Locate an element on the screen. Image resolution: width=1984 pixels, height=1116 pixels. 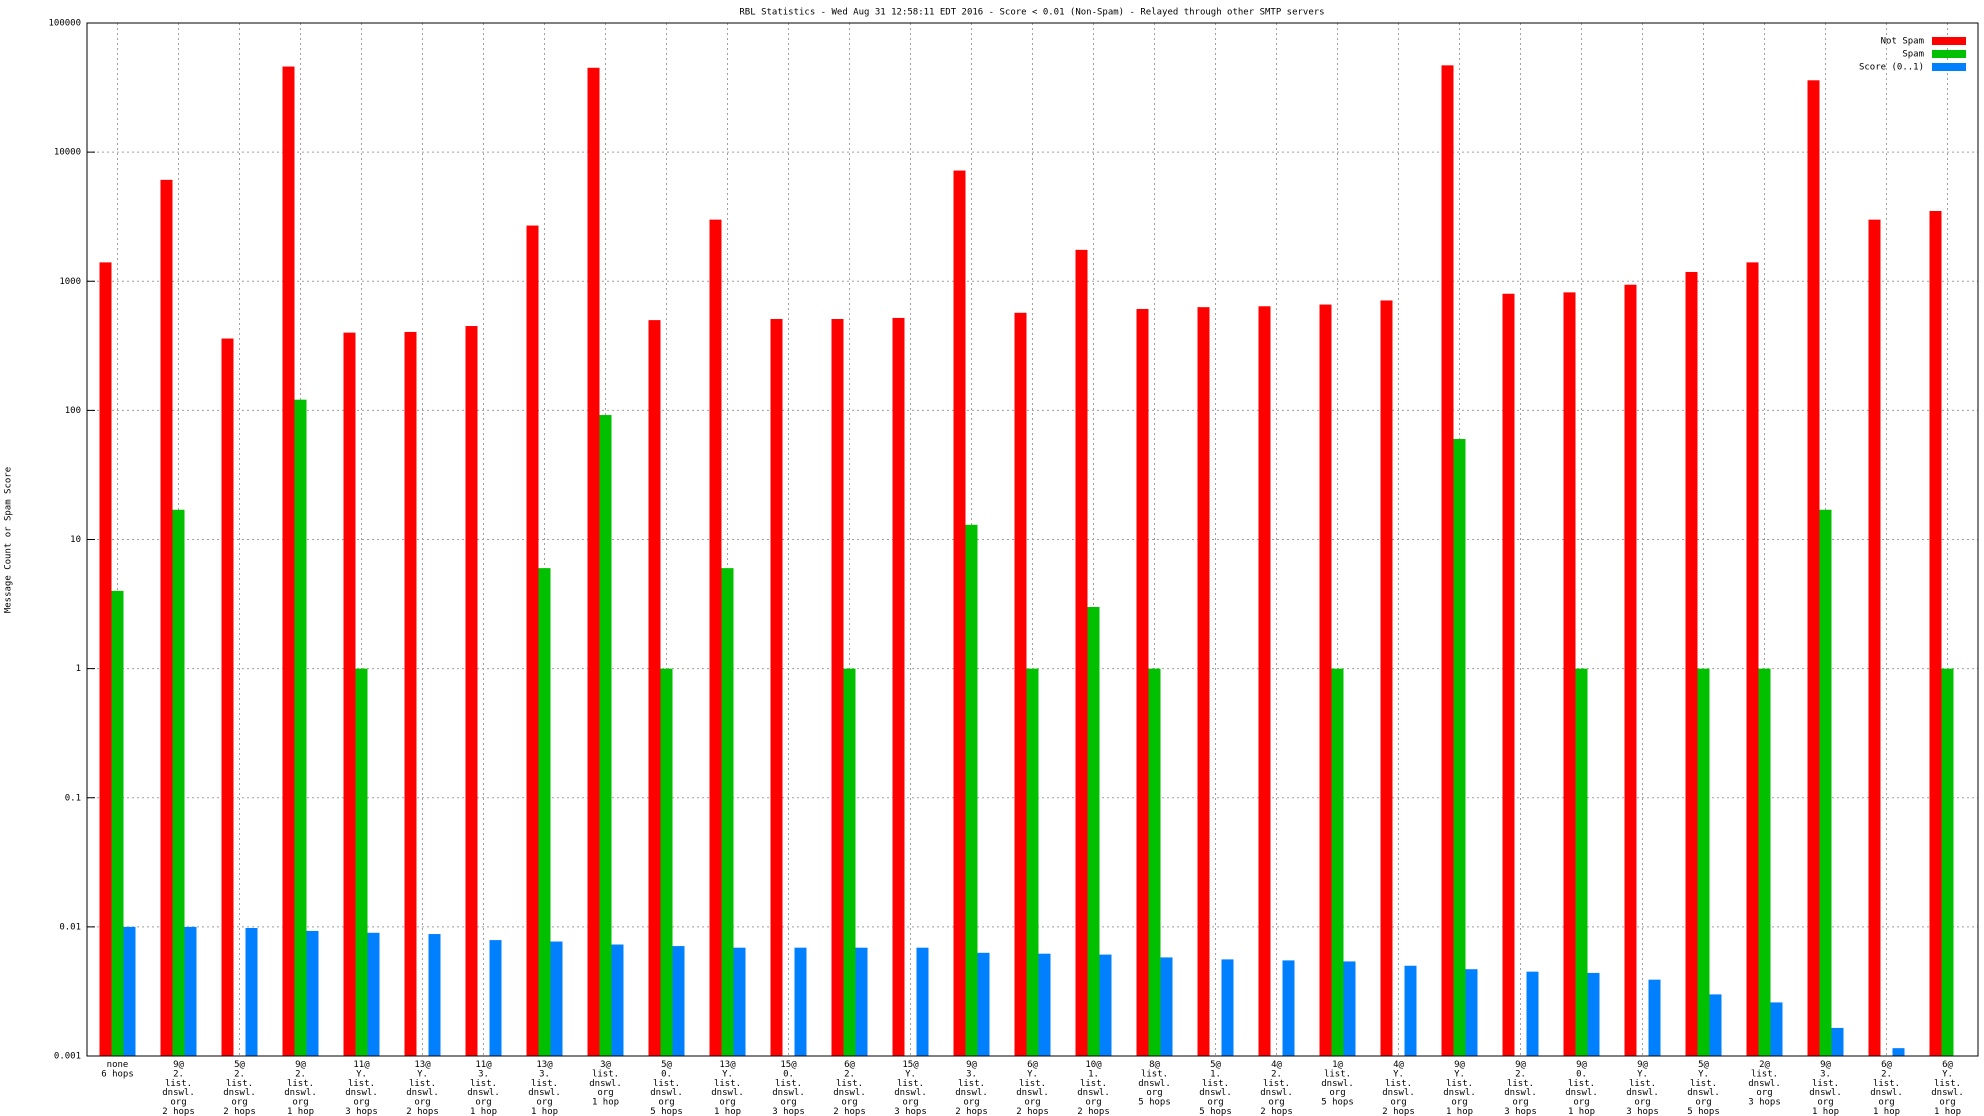
x-tick-label: none 6 hops is located at coordinates (117, 1069).